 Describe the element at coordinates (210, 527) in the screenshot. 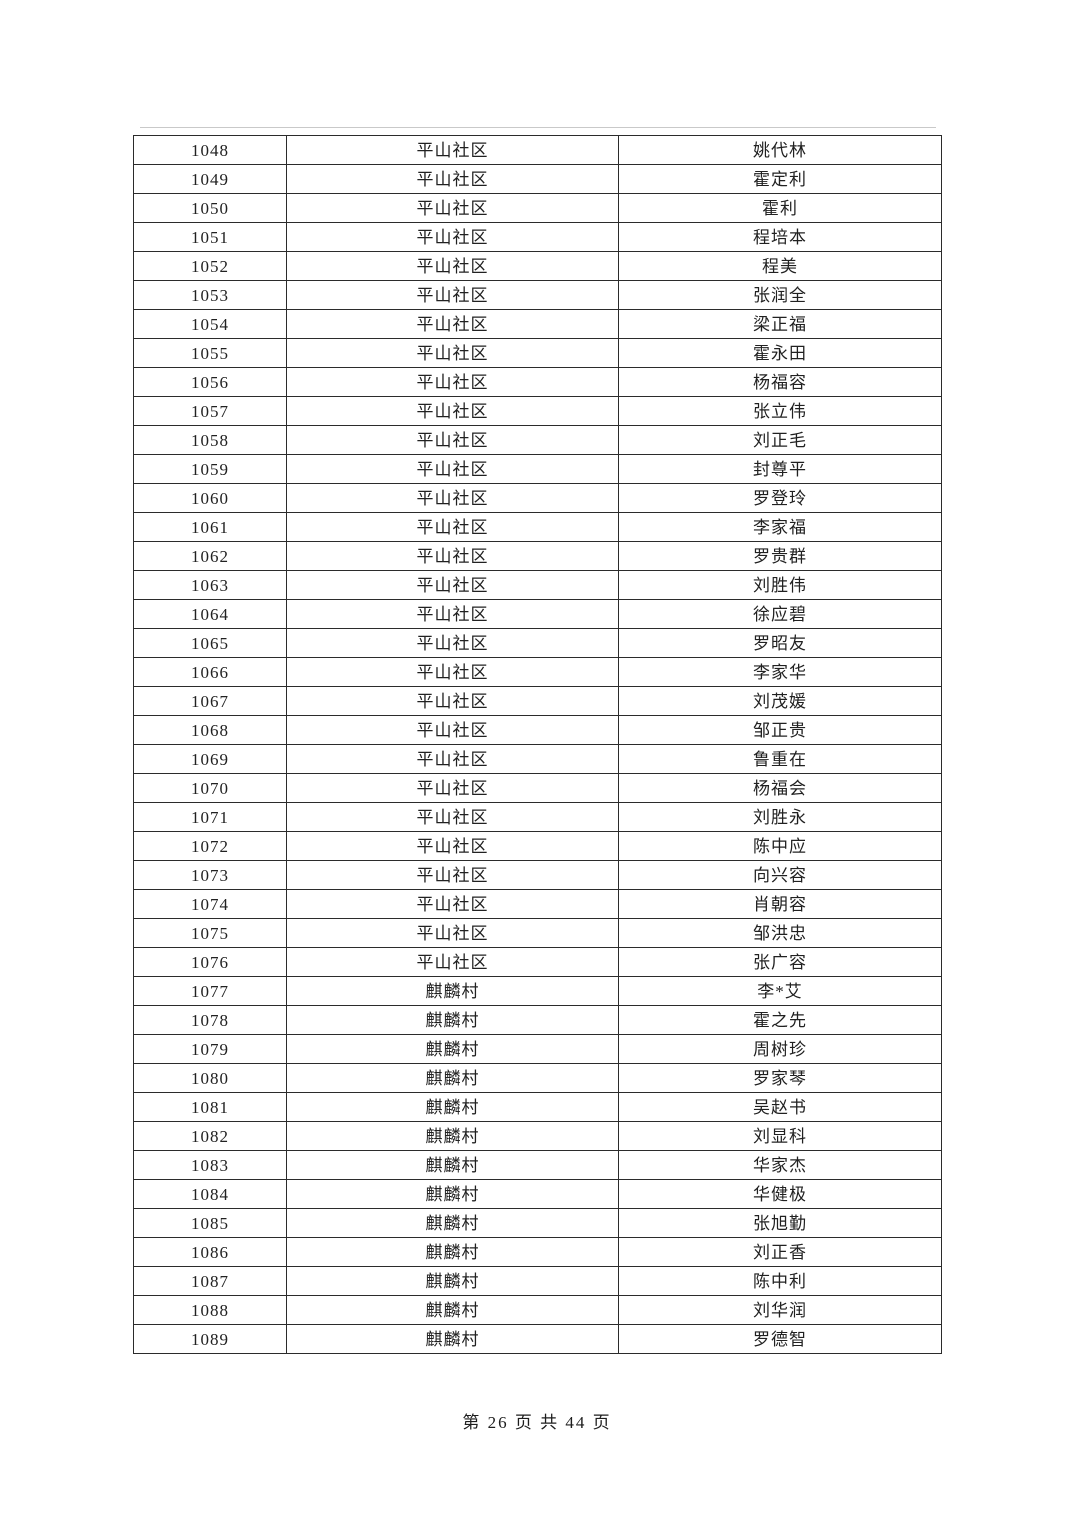

I see `row-number-cell: 1061` at that location.